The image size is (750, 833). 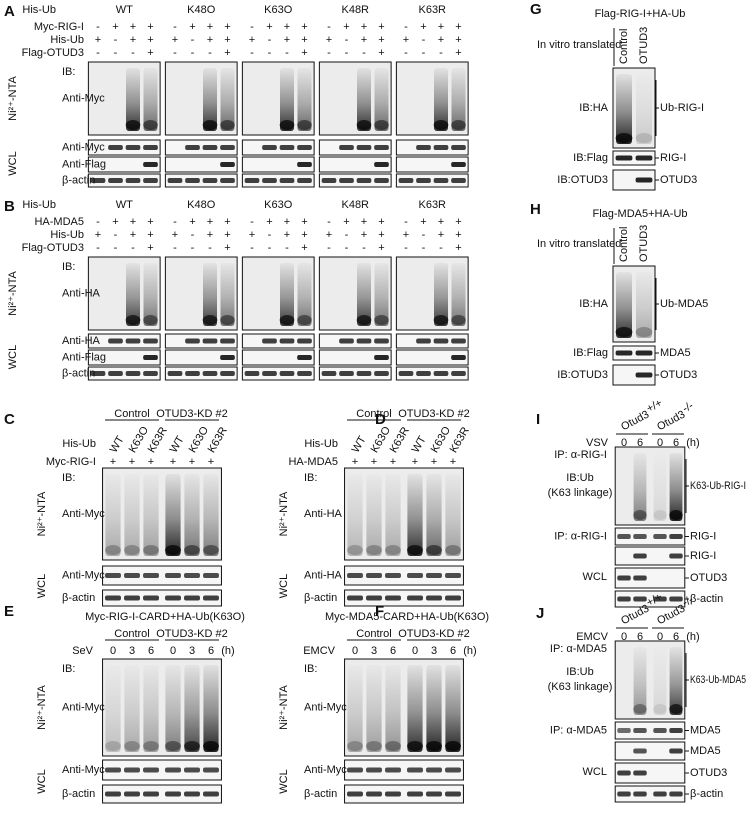 What do you see at coordinates (53, 248) in the screenshot?
I see `row-label: Flag-OTUD3` at bounding box center [53, 248].